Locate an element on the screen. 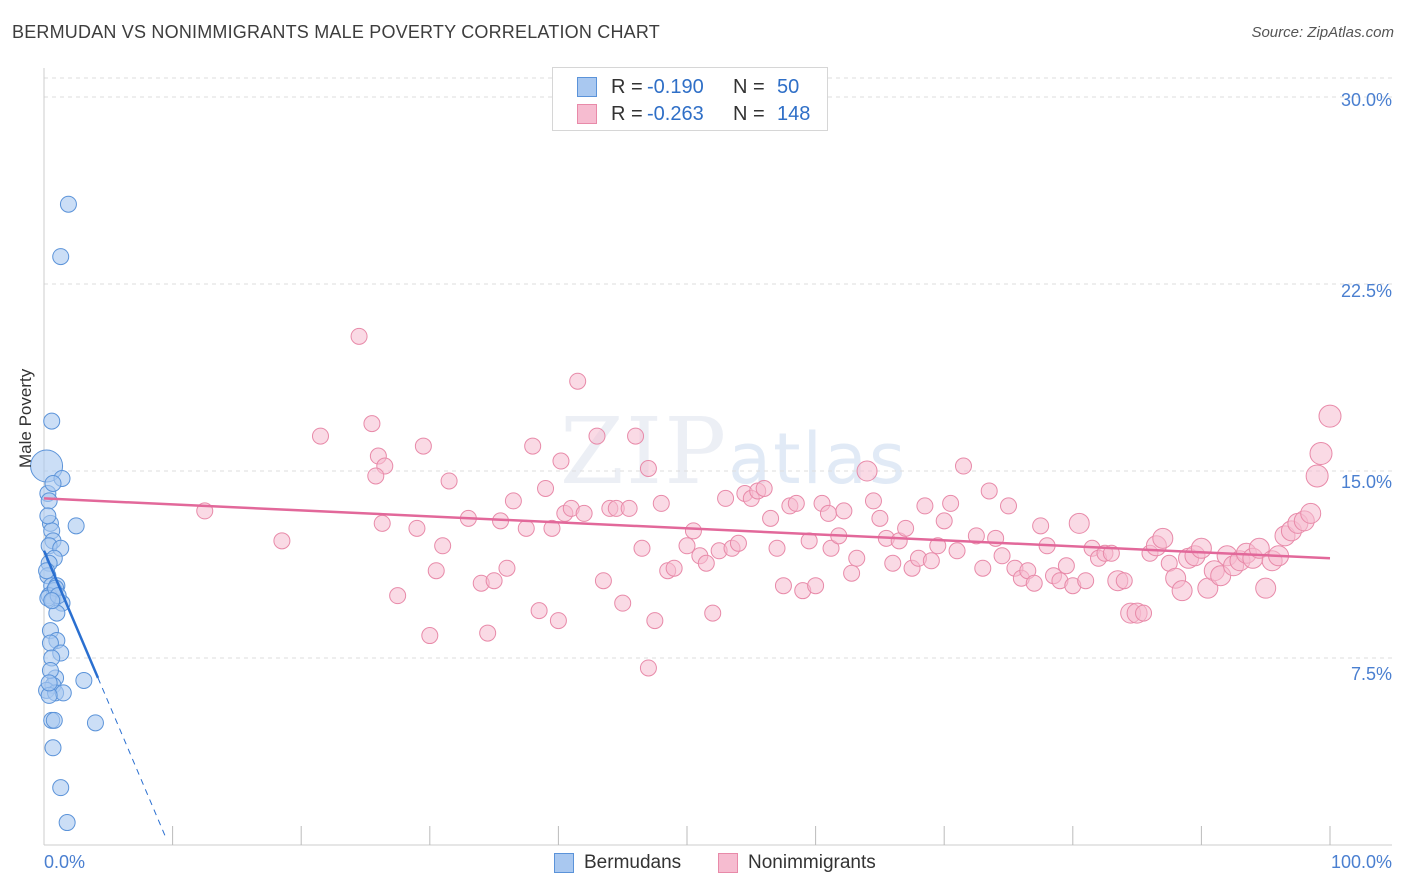 Image resolution: width=1406 pixels, height=892 pixels. zipatlas-watermark: ZIPatlas is located at coordinates (733, 451).